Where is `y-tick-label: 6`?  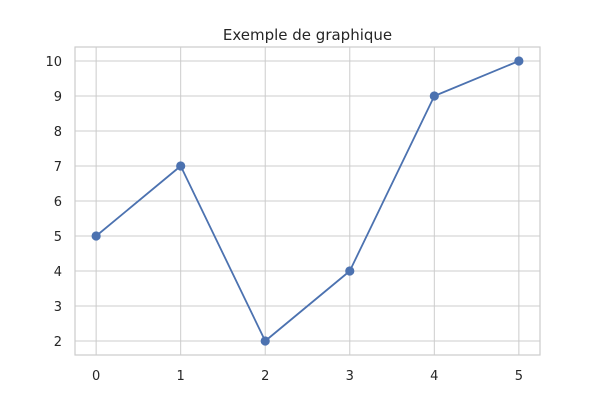
y-tick-label: 6 is located at coordinates (58, 202).